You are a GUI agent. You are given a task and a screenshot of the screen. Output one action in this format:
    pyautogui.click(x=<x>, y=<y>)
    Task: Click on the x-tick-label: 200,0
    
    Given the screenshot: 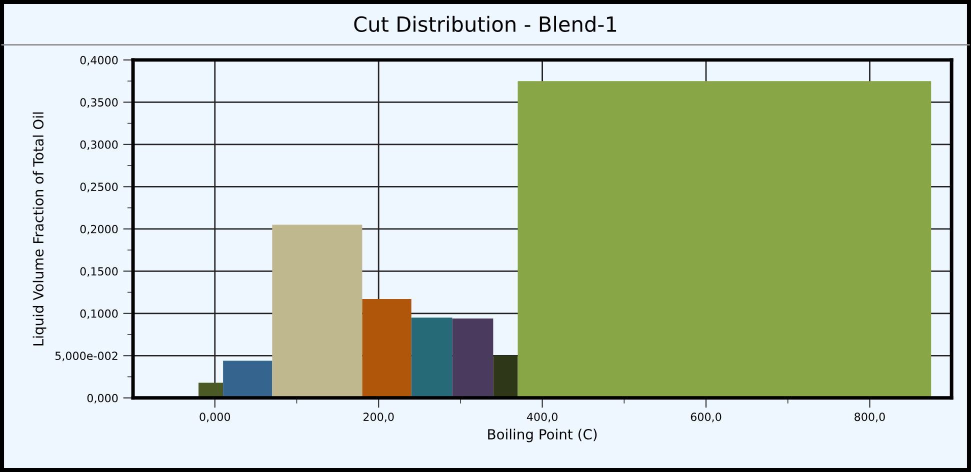 What is the action you would take?
    pyautogui.click(x=379, y=417)
    